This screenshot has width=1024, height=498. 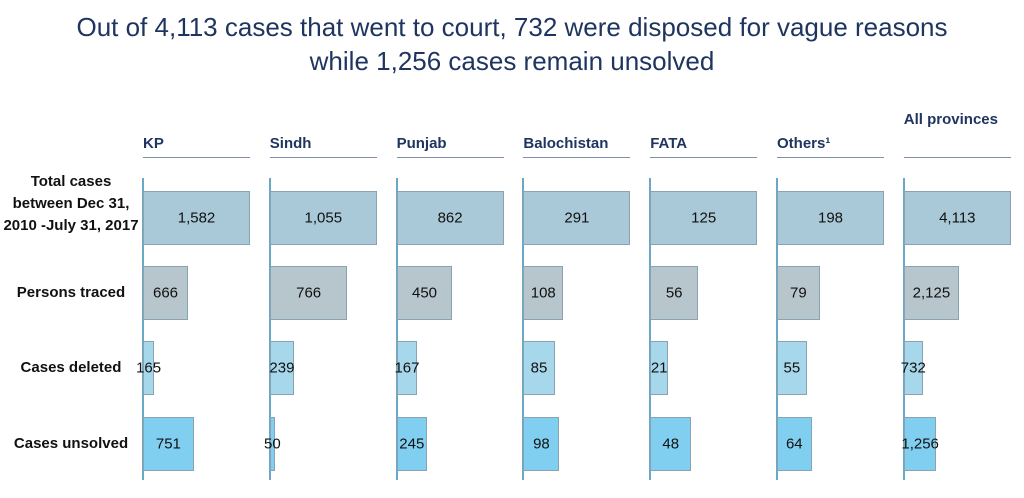 I want to click on value-label: 21, so click(x=659, y=368).